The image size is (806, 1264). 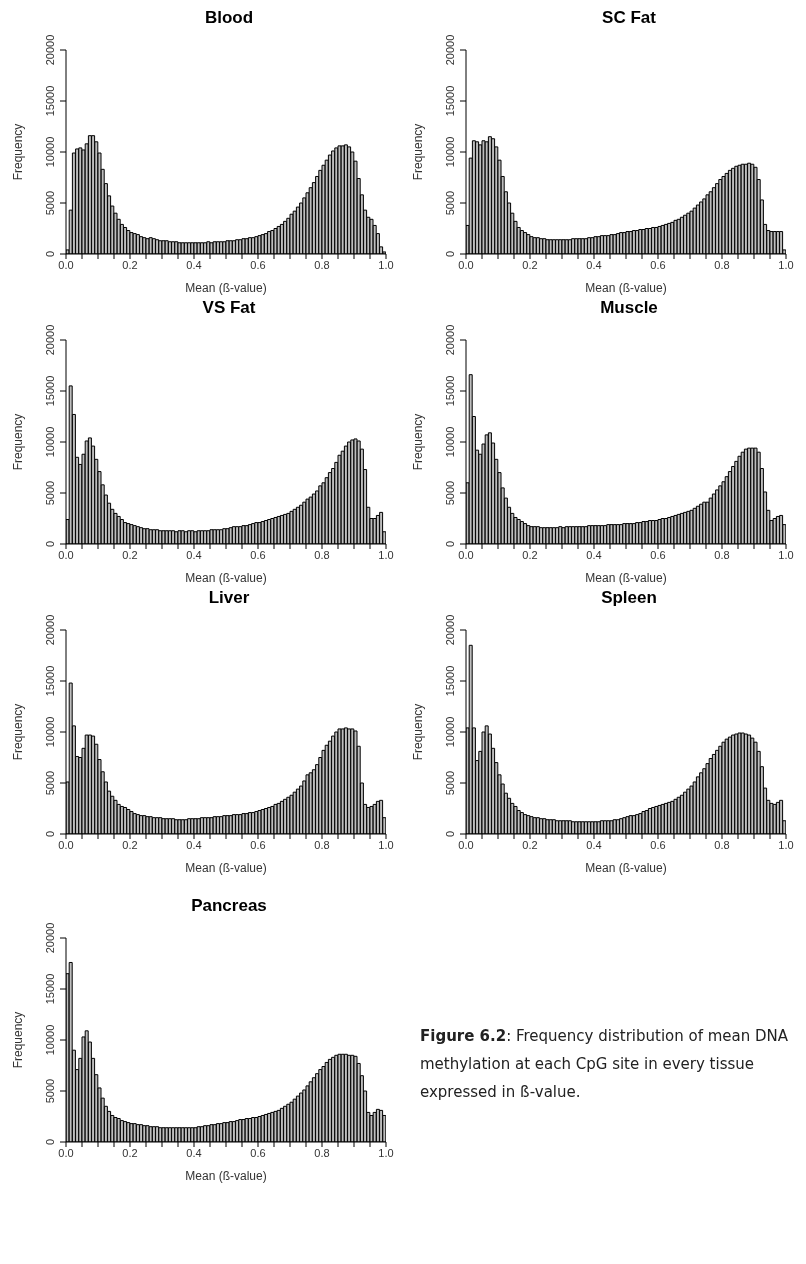 What do you see at coordinates (229, 906) in the screenshot?
I see `chart-title: Pancreas` at bounding box center [229, 906].